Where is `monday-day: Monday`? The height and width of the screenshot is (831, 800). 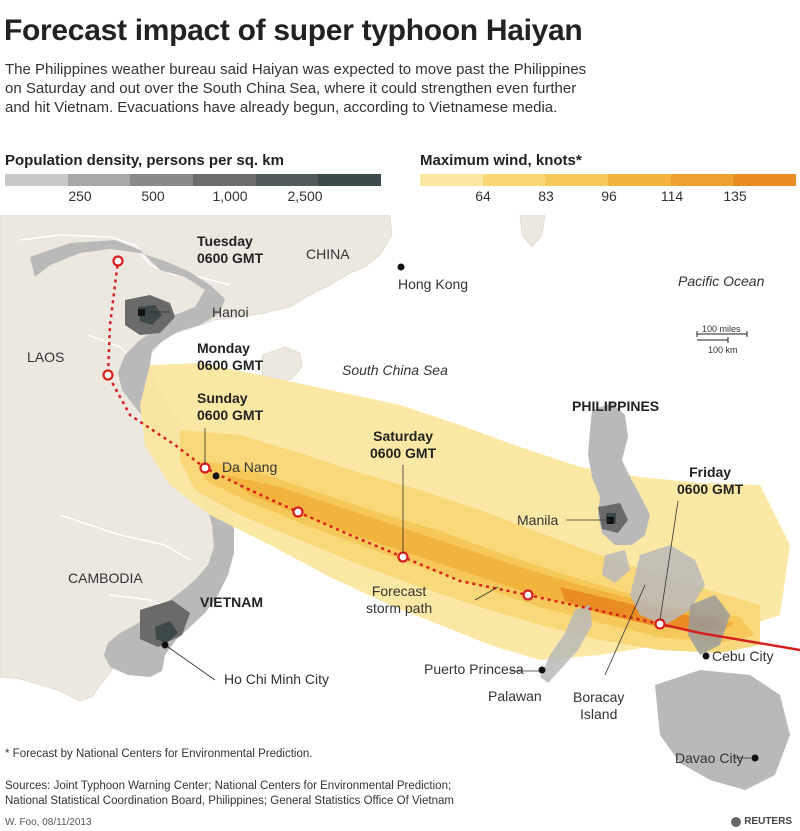 monday-day: Monday is located at coordinates (223, 348).